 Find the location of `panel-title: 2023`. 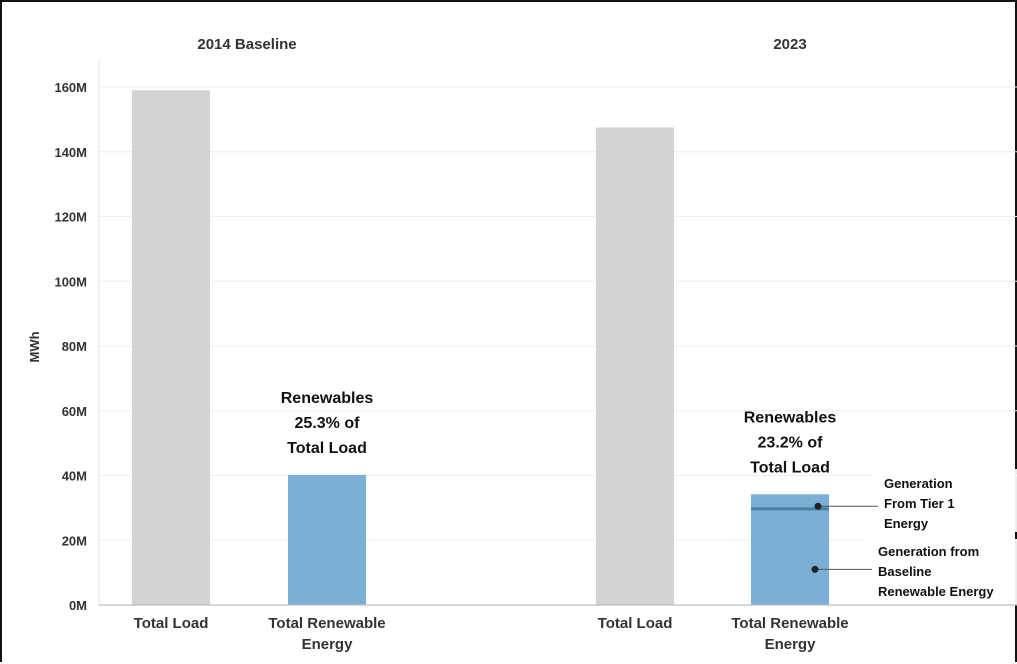

panel-title: 2023 is located at coordinates (789, 44).